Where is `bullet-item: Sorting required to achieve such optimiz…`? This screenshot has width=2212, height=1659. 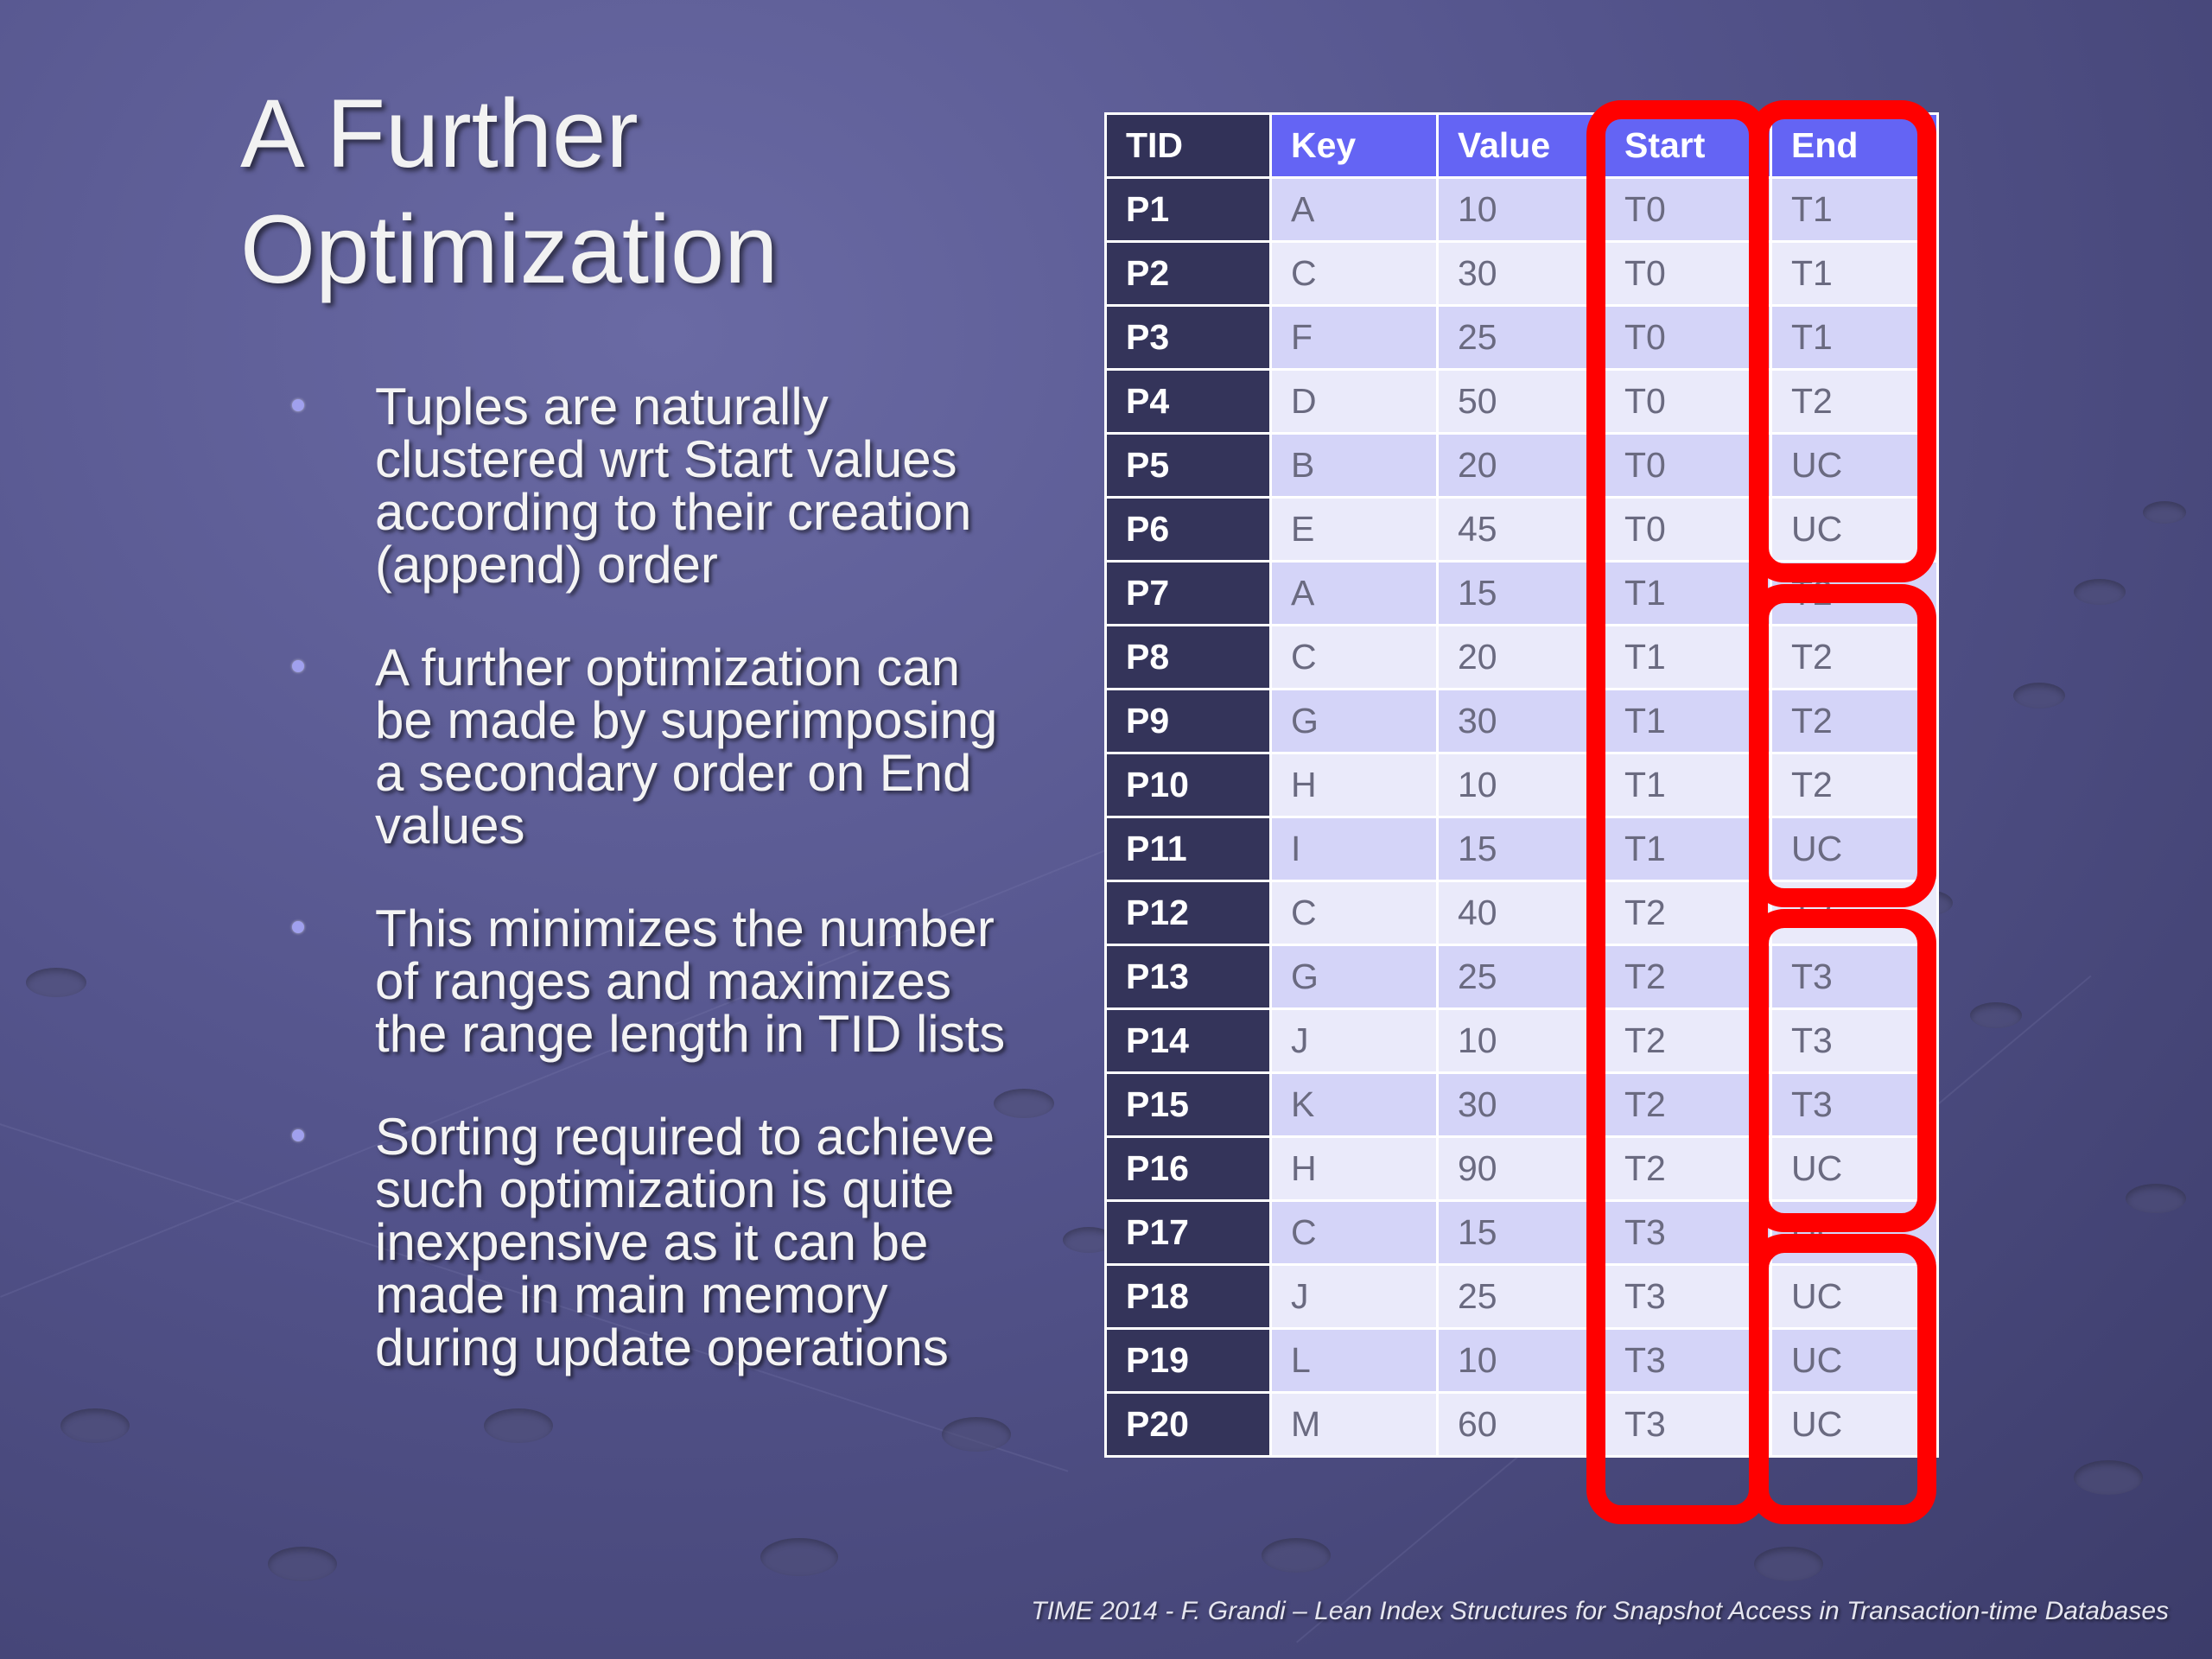
bullet-item: Sorting required to achieve such optimiz… is located at coordinates (674, 1242).